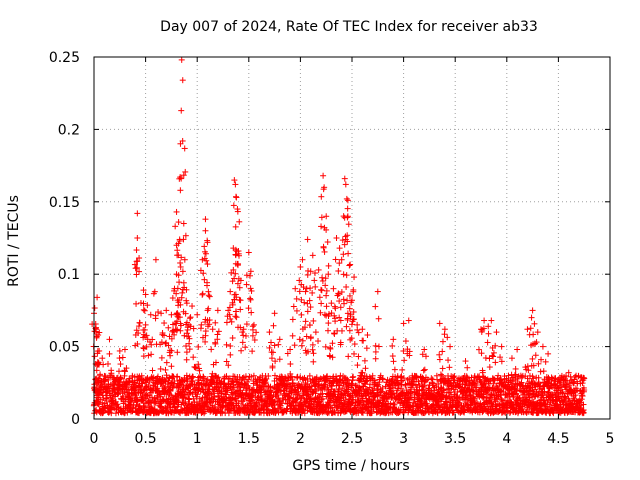 Image resolution: width=640 pixels, height=480 pixels. Describe the element at coordinates (94, 439) in the screenshot. I see `x-tick-label: 0` at that location.